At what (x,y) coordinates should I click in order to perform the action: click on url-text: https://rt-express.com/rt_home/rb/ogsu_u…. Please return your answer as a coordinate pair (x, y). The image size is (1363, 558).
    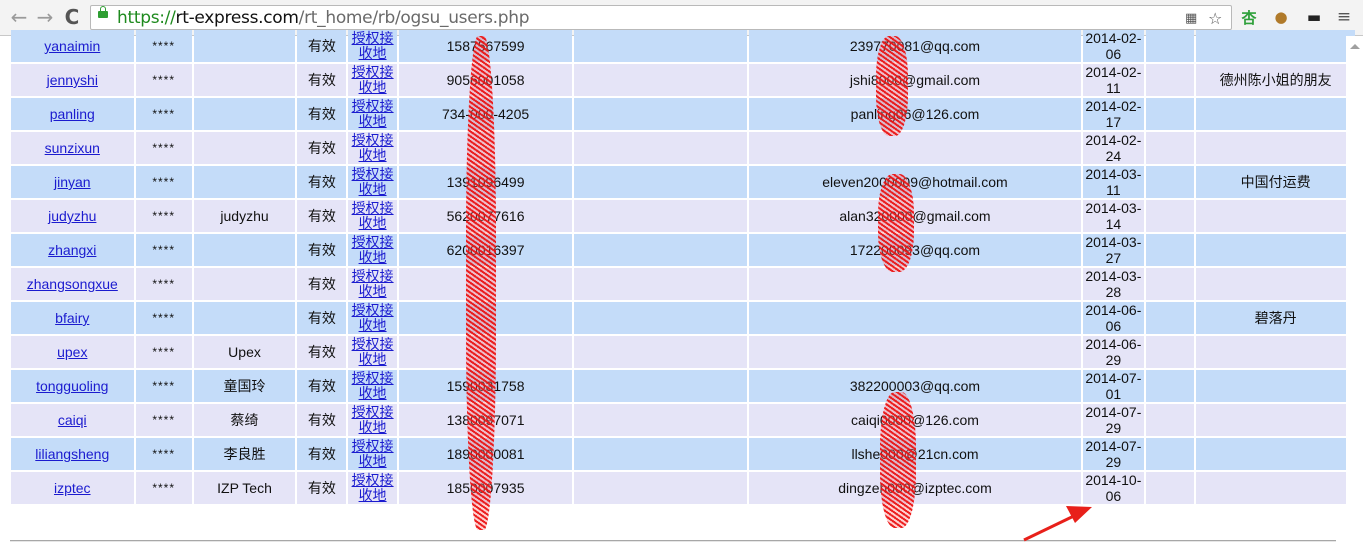
    Looking at the image, I should click on (323, 18).